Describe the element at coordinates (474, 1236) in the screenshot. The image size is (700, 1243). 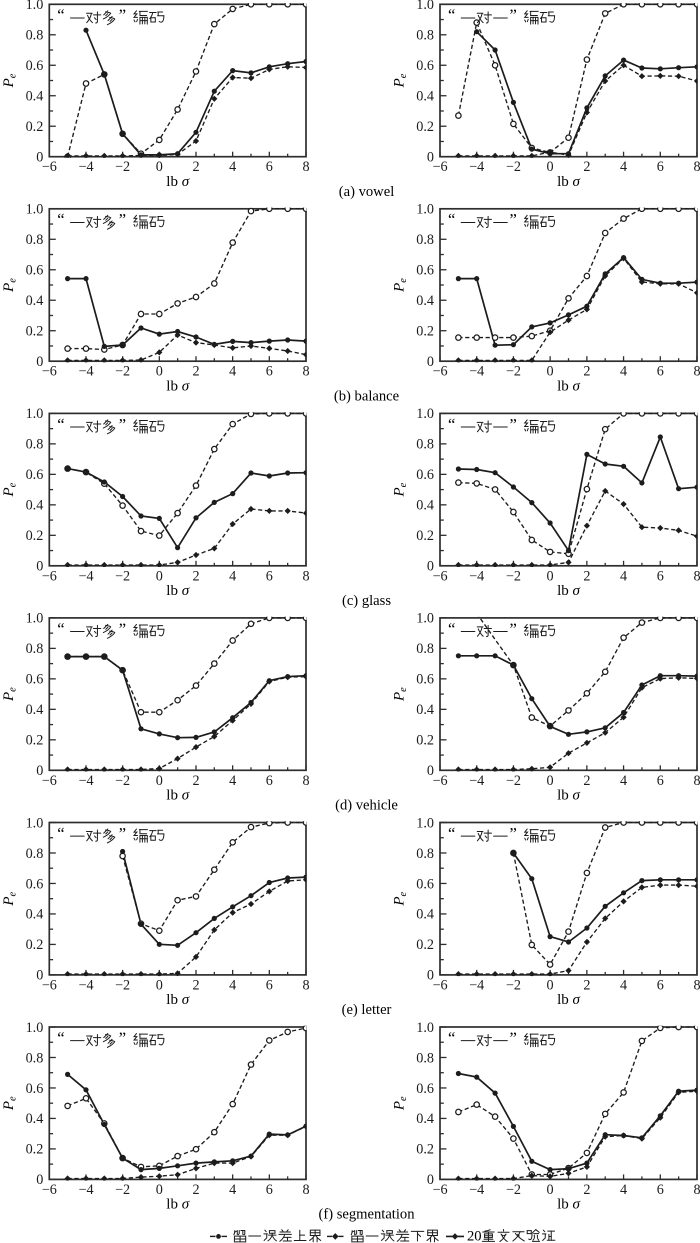
I see `svg-text: 20` at that location.